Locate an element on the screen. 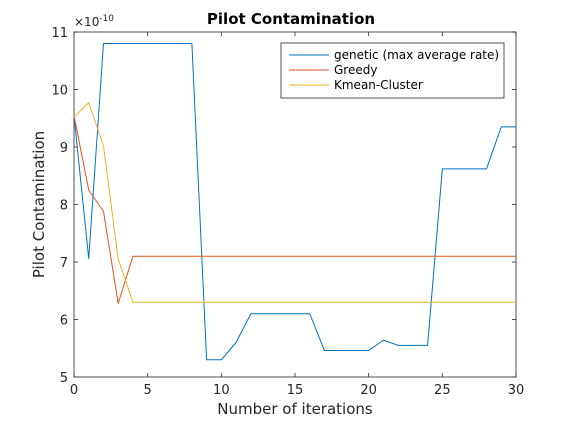 The height and width of the screenshot is (424, 570). y-exponent-base: ×10 is located at coordinates (86, 22).